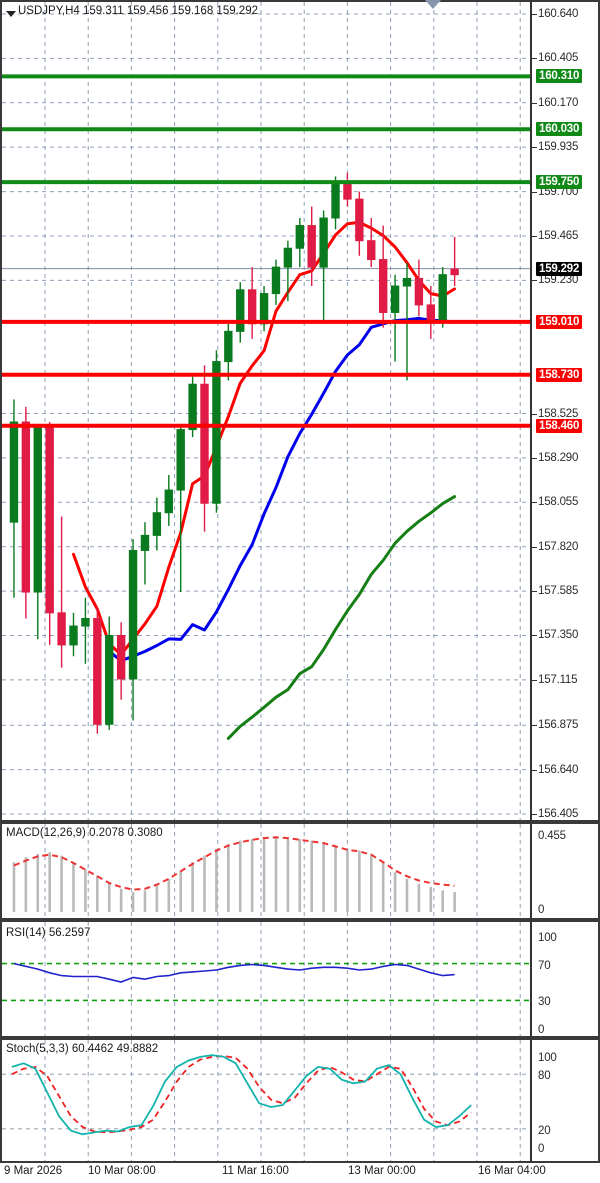 Image resolution: width=600 pixels, height=1183 pixels. I want to click on price-axis-tick: 158.290, so click(555, 457).